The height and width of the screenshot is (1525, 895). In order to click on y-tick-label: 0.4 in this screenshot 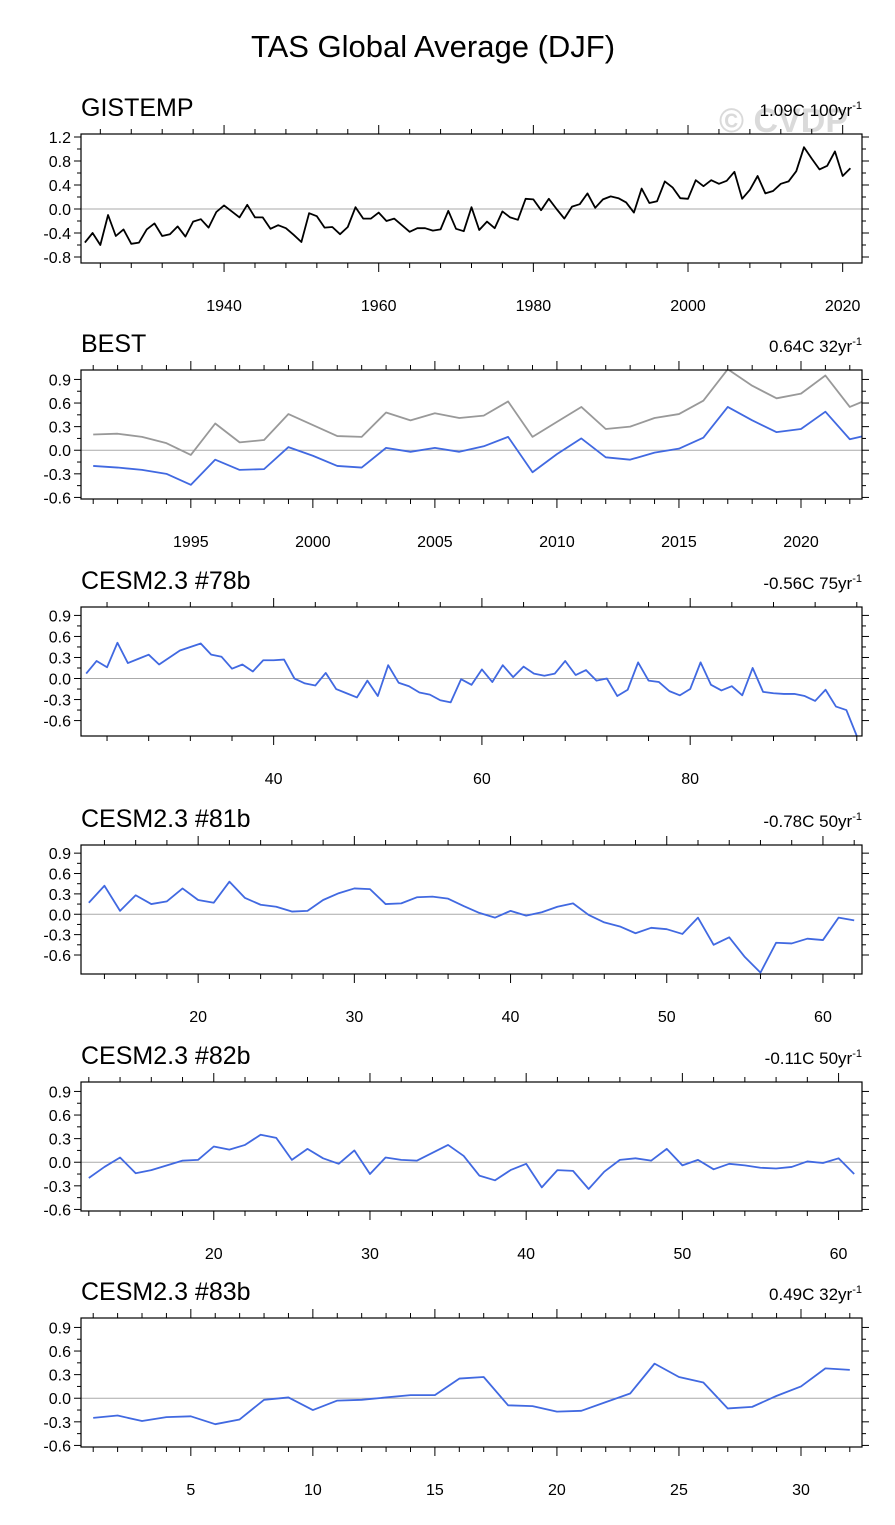, I will do `click(60, 186)`.